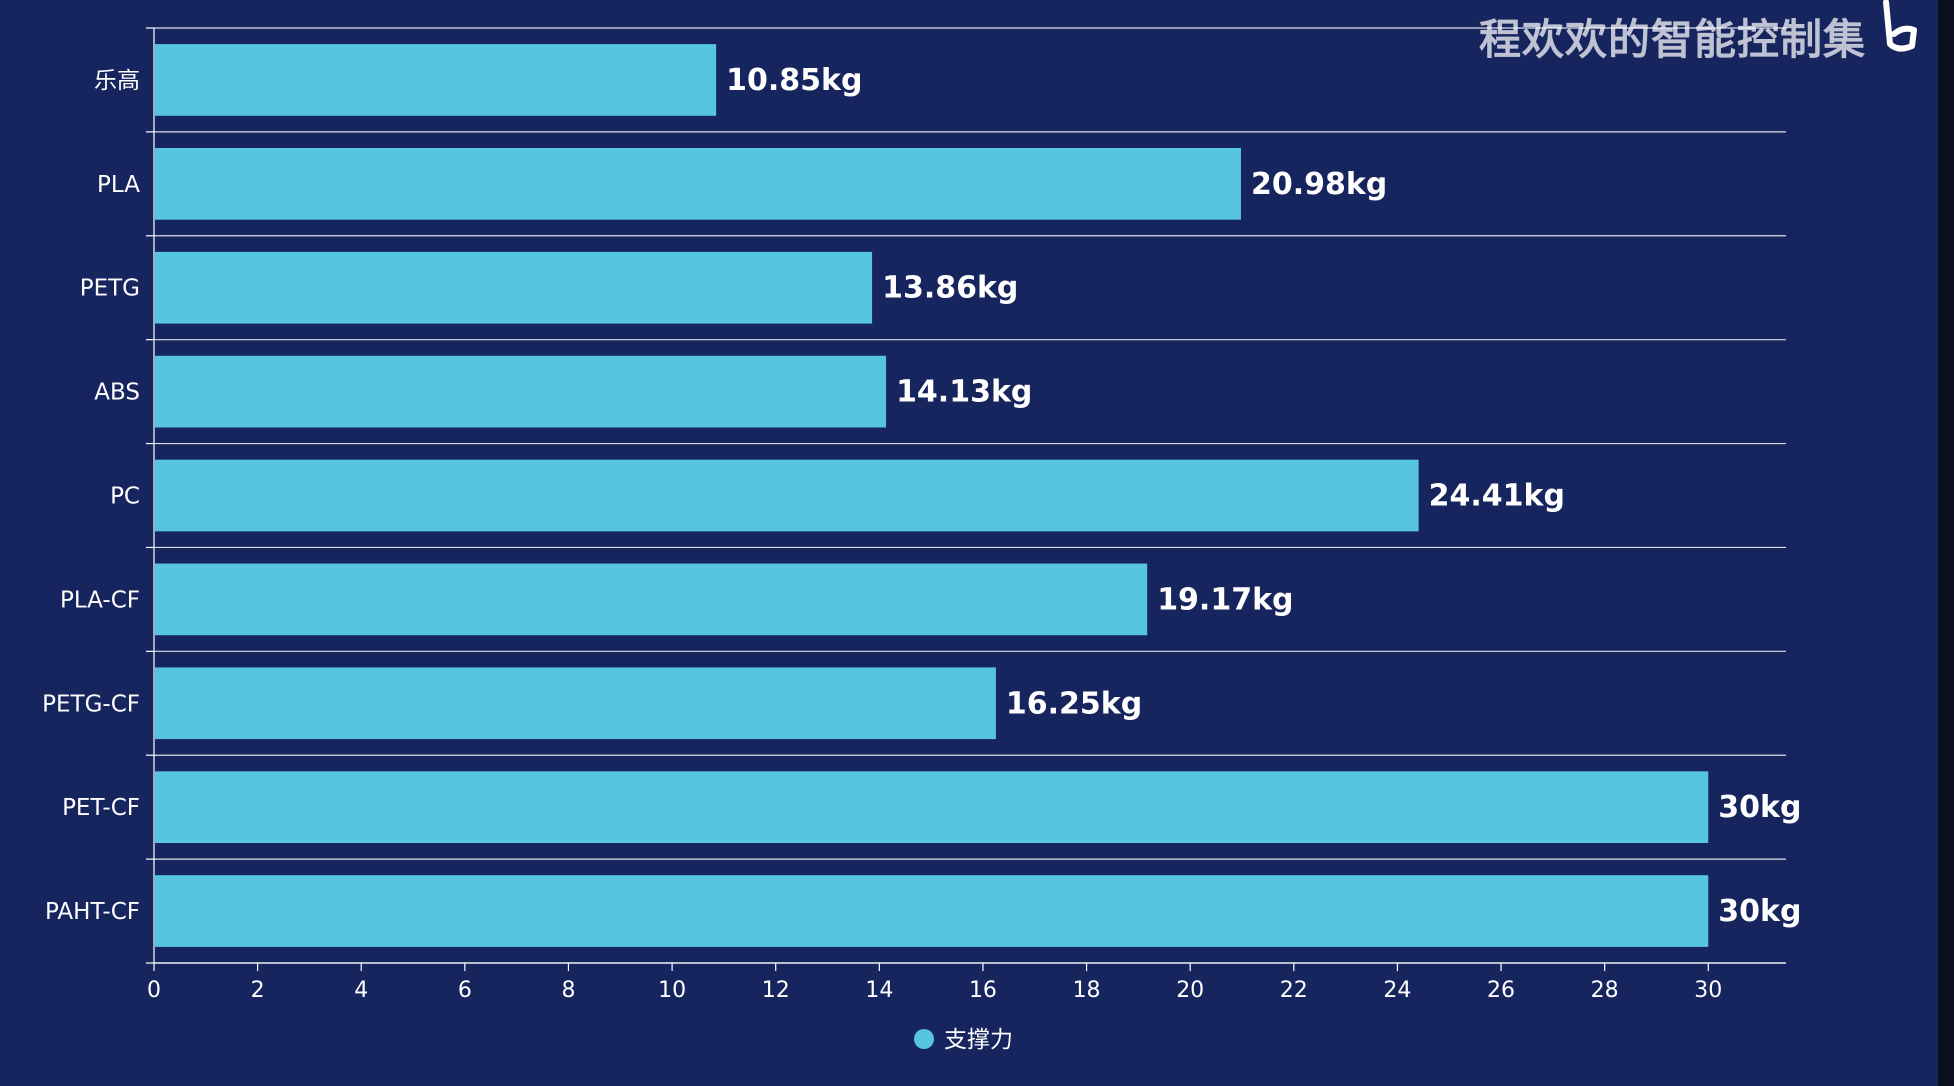  Describe the element at coordinates (879, 990) in the screenshot. I see `x-tick-label: 14` at that location.